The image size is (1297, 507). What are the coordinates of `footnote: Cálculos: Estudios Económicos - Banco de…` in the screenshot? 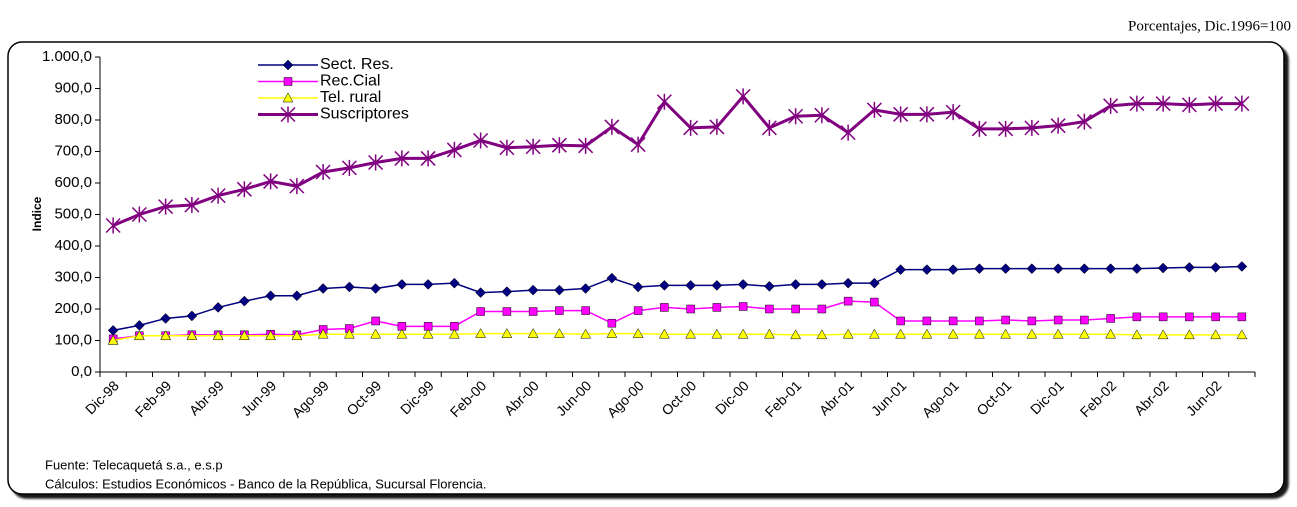 It's located at (266, 483).